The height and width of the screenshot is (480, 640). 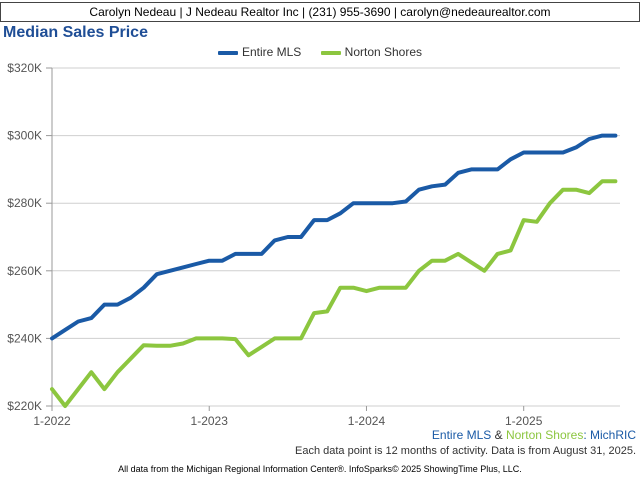 I want to click on legend-swatch-entire-mls, so click(x=227, y=52).